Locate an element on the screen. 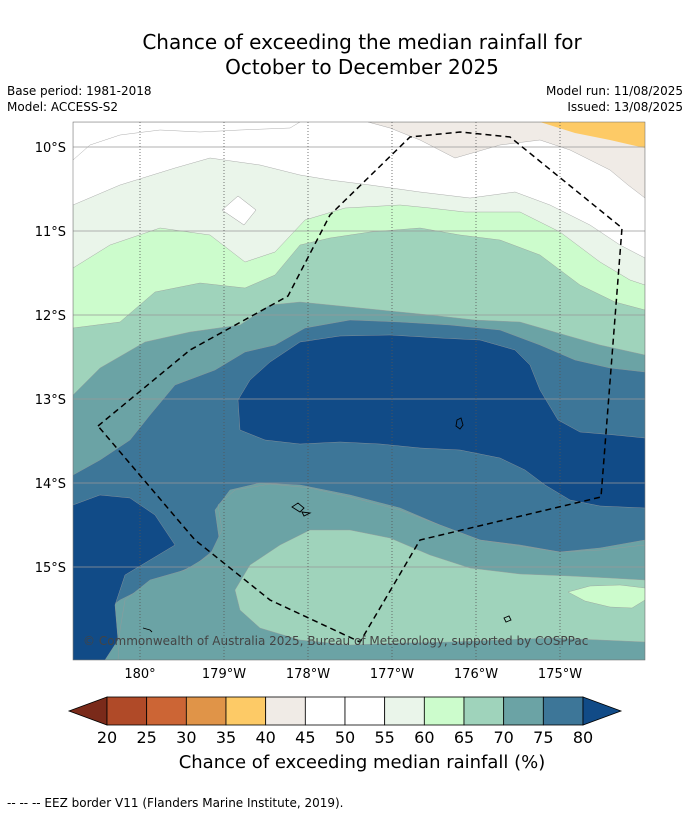 The height and width of the screenshot is (816, 690). base-period: Base period: 1981-2018 is located at coordinates (79, 91).